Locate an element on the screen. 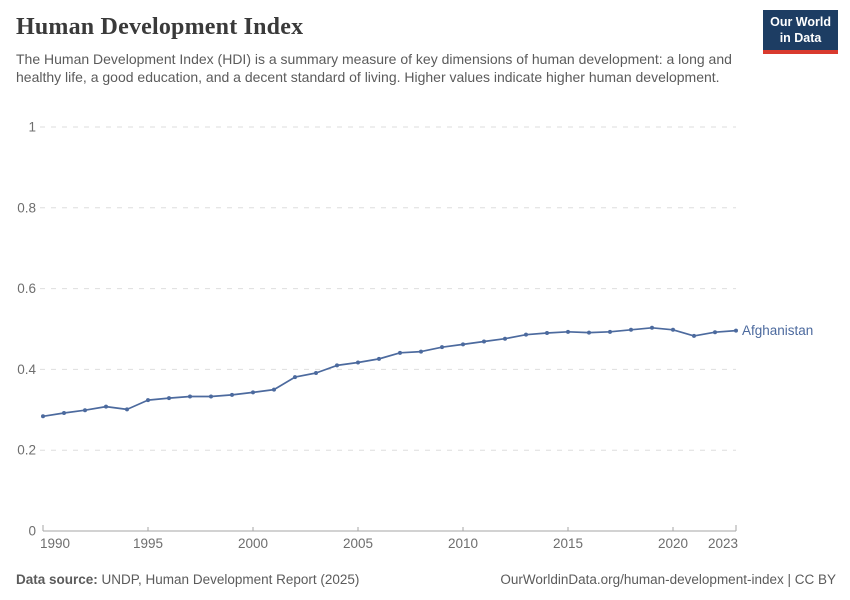  y-axis-tick-label: 0 is located at coordinates (32, 531).